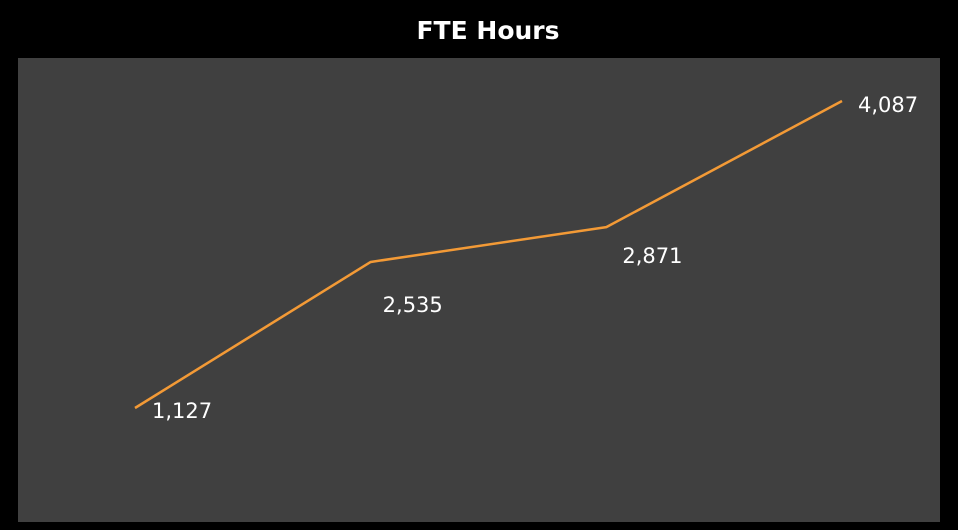 This screenshot has width=958, height=530. Describe the element at coordinates (413, 305) in the screenshot. I see `value-label: 2,535` at that location.